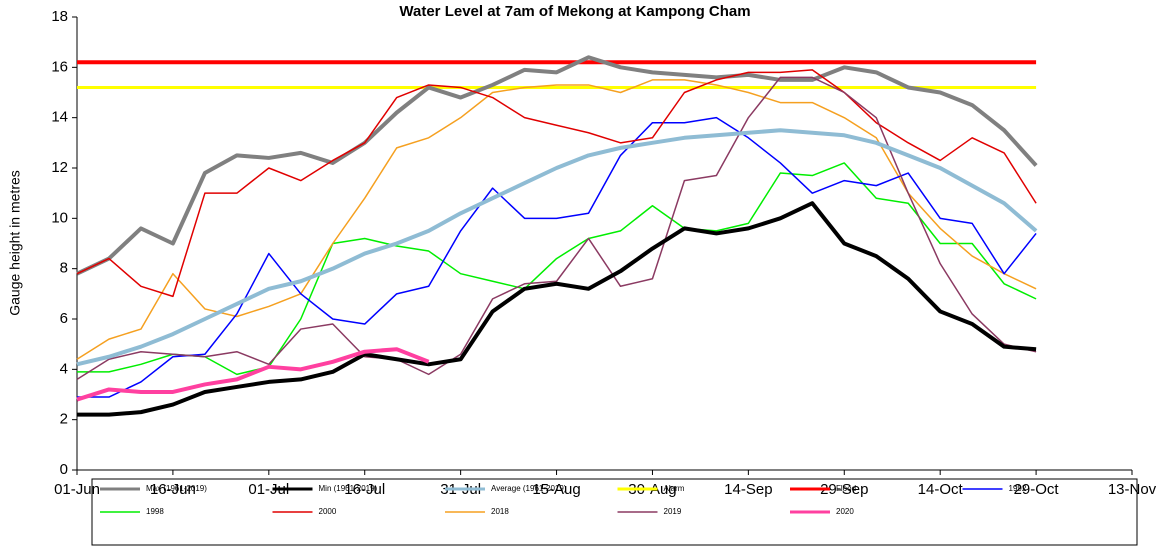 This screenshot has height=551, width=1172. What do you see at coordinates (268, 489) in the screenshot?
I see `x-tick-label: 01-Jul` at bounding box center [268, 489].